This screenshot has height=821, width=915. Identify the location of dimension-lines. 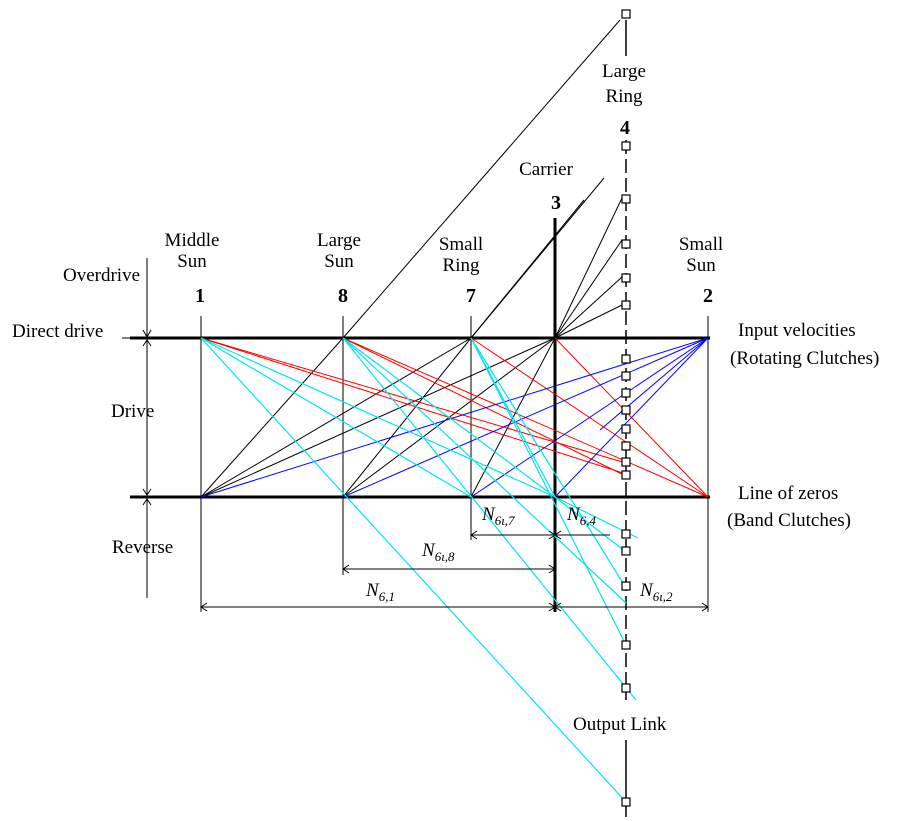
(454, 571).